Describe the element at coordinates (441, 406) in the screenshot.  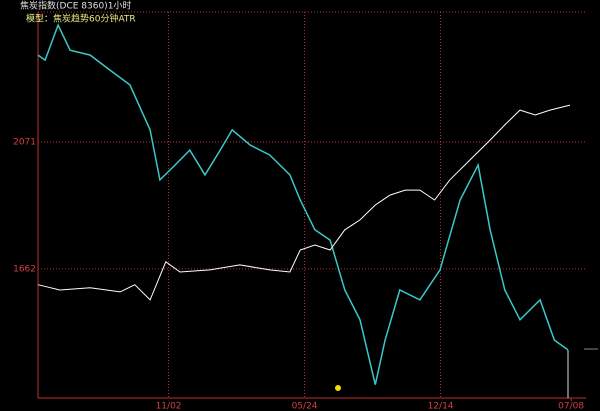
I see `x-tick-label: 12/14` at that location.